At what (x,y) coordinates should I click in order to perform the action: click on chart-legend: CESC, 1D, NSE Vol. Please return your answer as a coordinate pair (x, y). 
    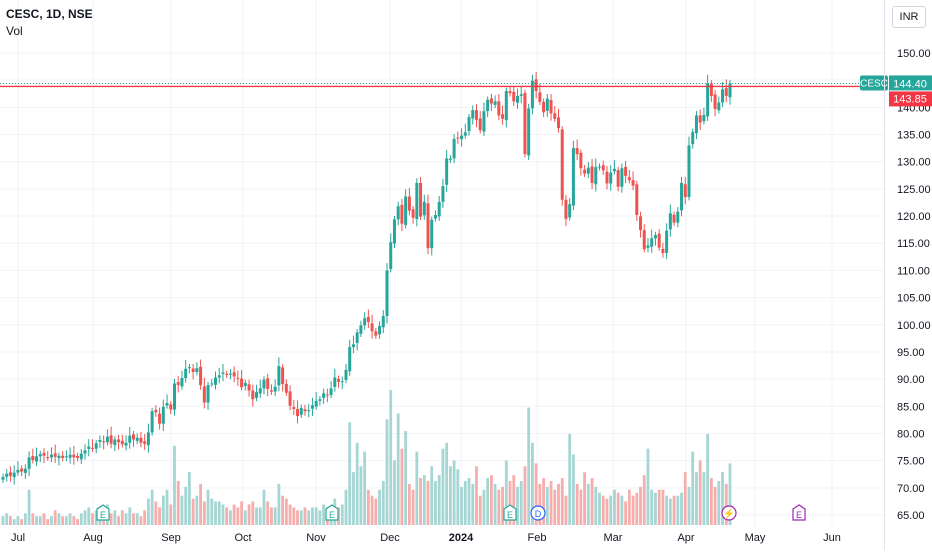
    Looking at the image, I should click on (49, 23).